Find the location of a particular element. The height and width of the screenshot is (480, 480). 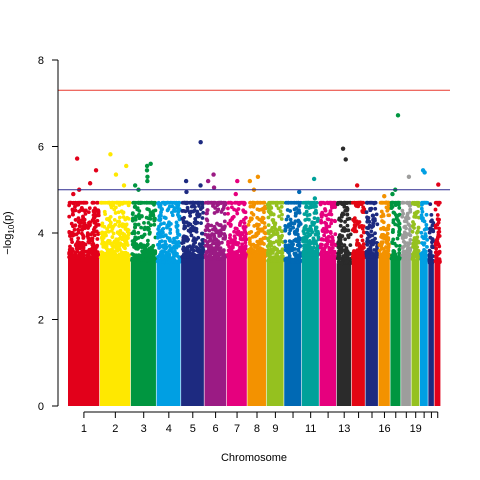

x-tick-label: 3 is located at coordinates (144, 429).